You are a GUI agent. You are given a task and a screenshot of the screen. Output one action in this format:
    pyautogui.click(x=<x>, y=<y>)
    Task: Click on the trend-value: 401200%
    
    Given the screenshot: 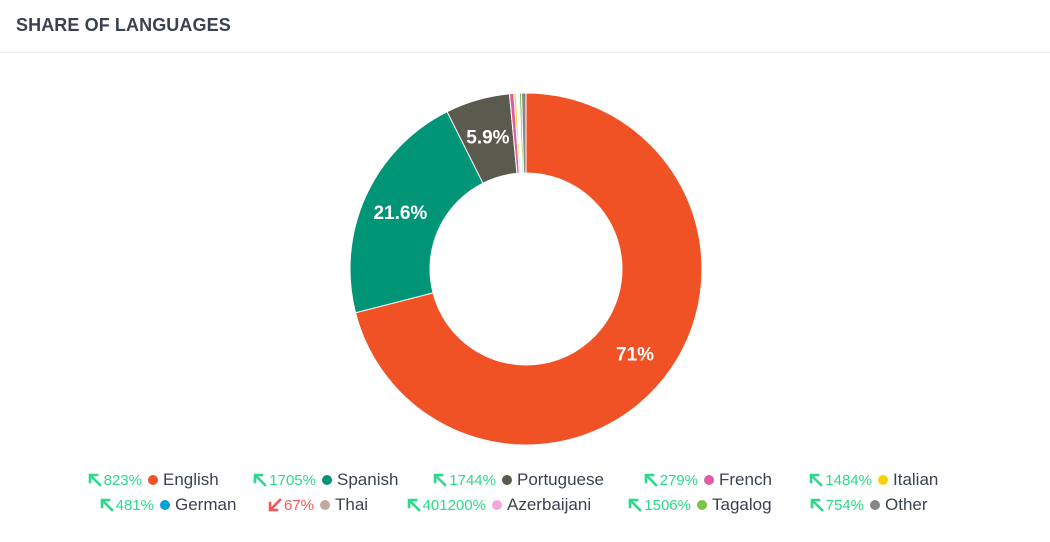 What is the action you would take?
    pyautogui.click(x=454, y=505)
    